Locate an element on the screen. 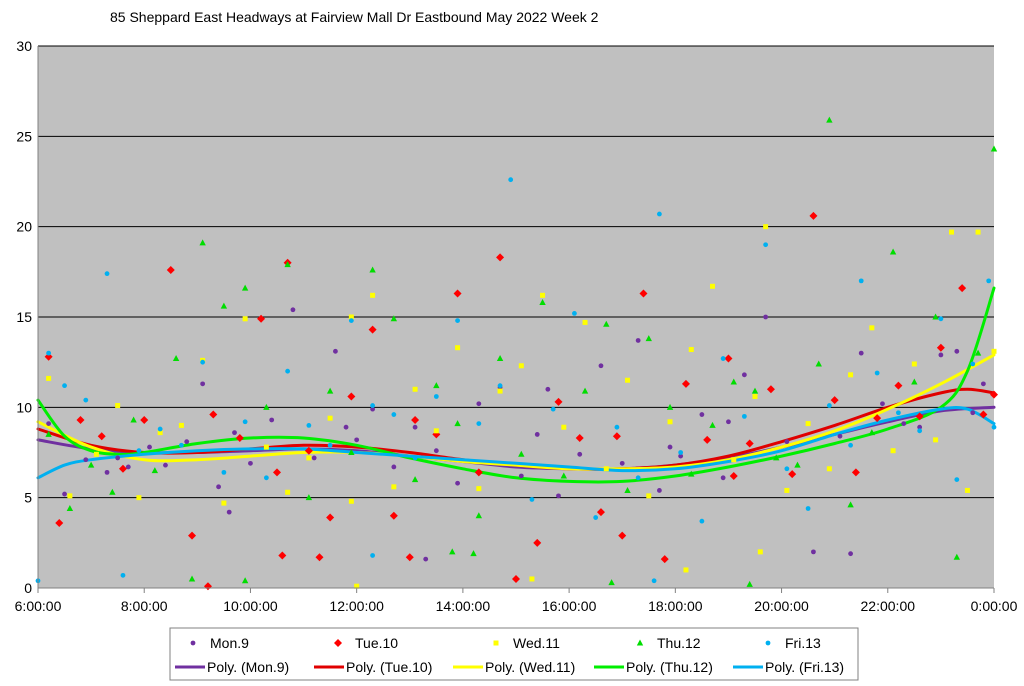 Image resolution: width=1024 pixels, height=686 pixels. legend-label: Tue.10 is located at coordinates (376, 643).